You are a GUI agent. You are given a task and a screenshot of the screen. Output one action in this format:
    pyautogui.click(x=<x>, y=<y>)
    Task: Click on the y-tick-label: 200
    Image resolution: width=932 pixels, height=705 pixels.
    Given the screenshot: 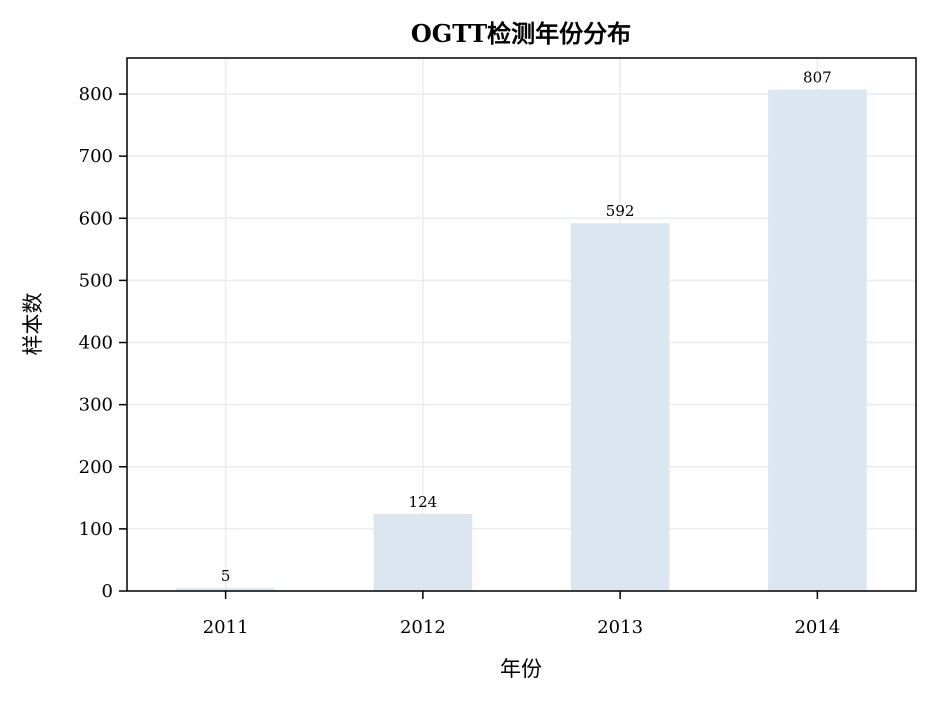 What is the action you would take?
    pyautogui.click(x=96, y=467)
    